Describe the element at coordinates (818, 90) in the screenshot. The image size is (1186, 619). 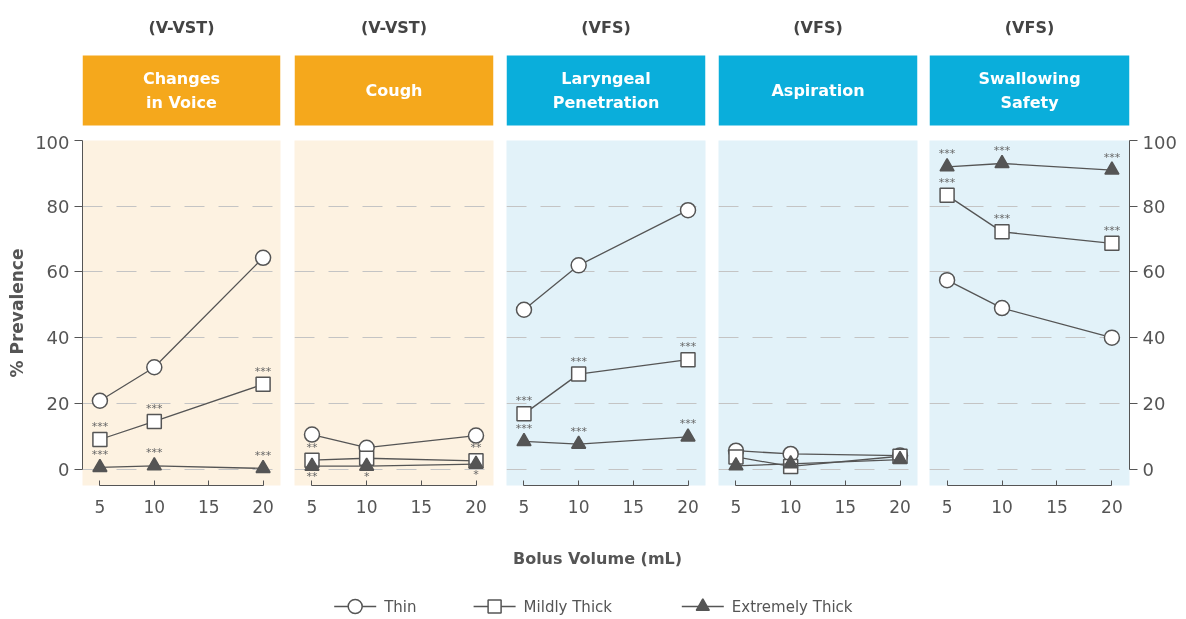
I see `chart-subtitle: Aspiration` at that location.